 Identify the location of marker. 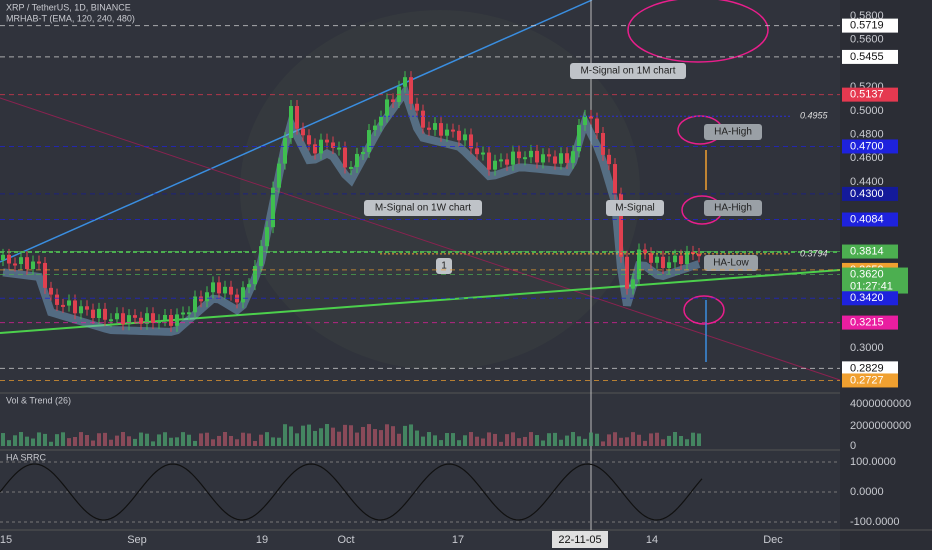
(444, 266).